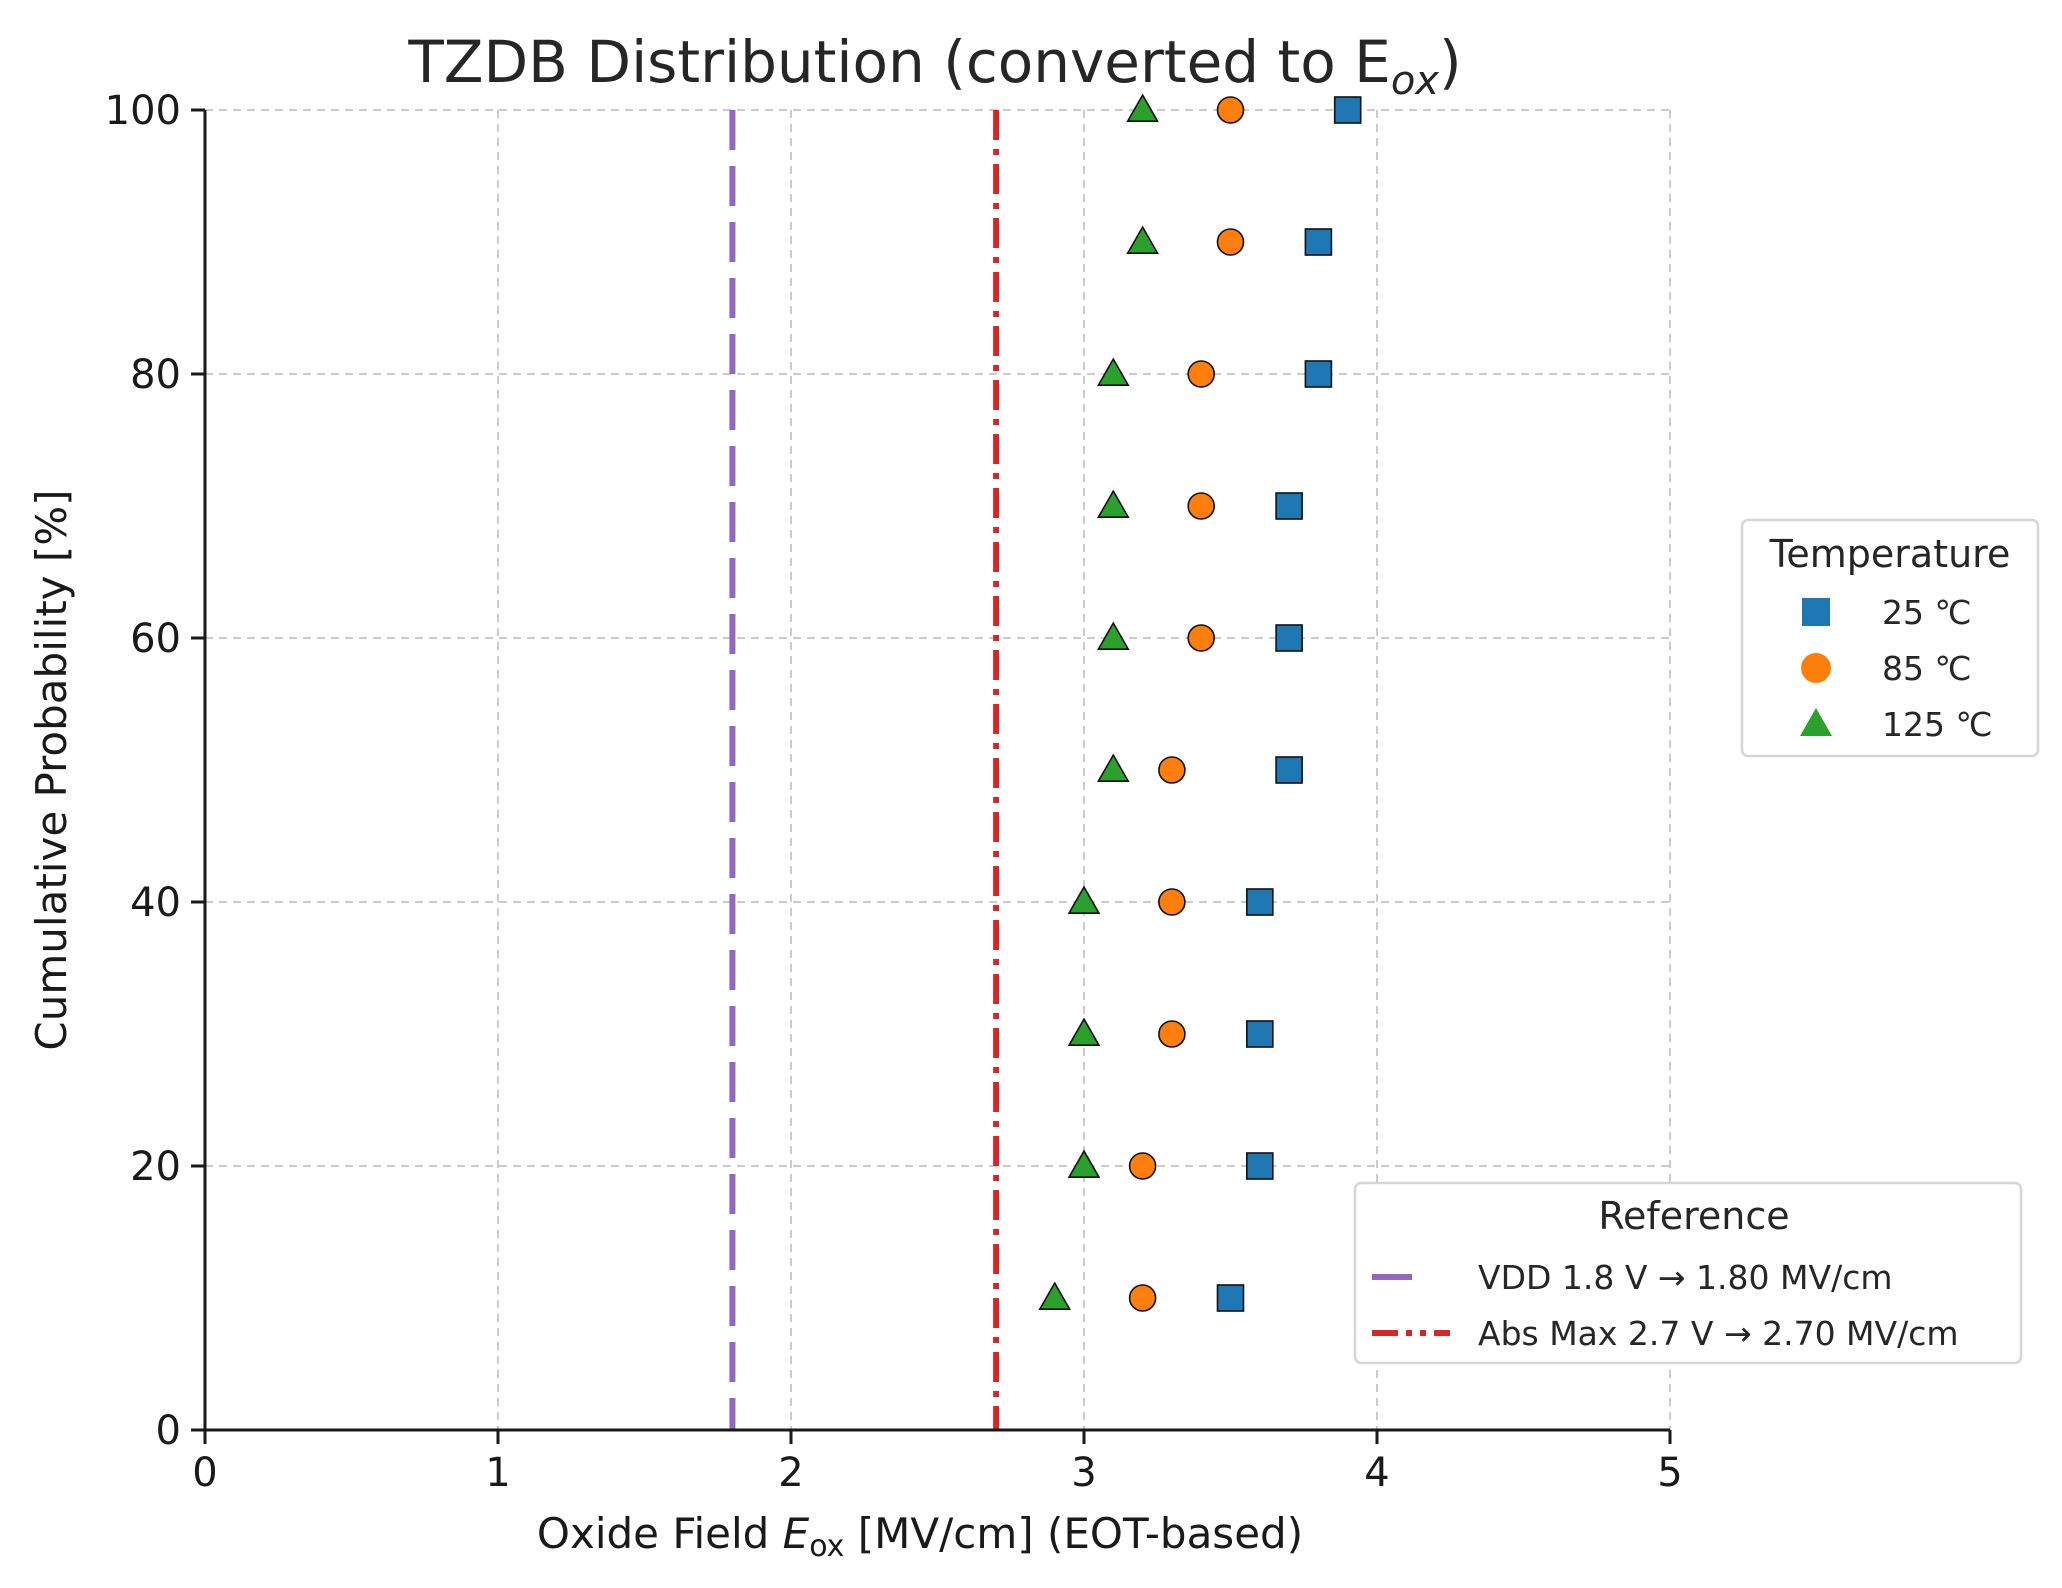  What do you see at coordinates (155, 375) in the screenshot?
I see `y-tick-label: 80` at bounding box center [155, 375].